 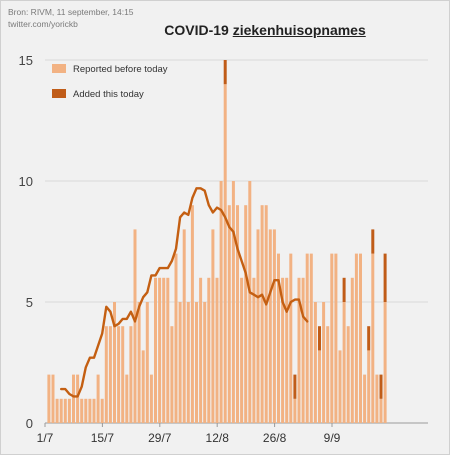 What do you see at coordinates (160, 438) in the screenshot?
I see `x-tick-label: 29/7` at bounding box center [160, 438].